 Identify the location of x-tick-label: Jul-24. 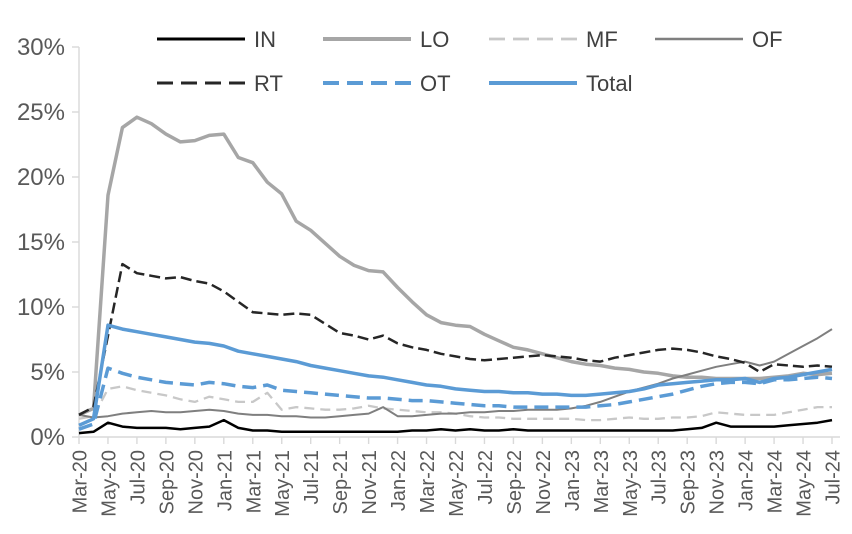
(834, 477).